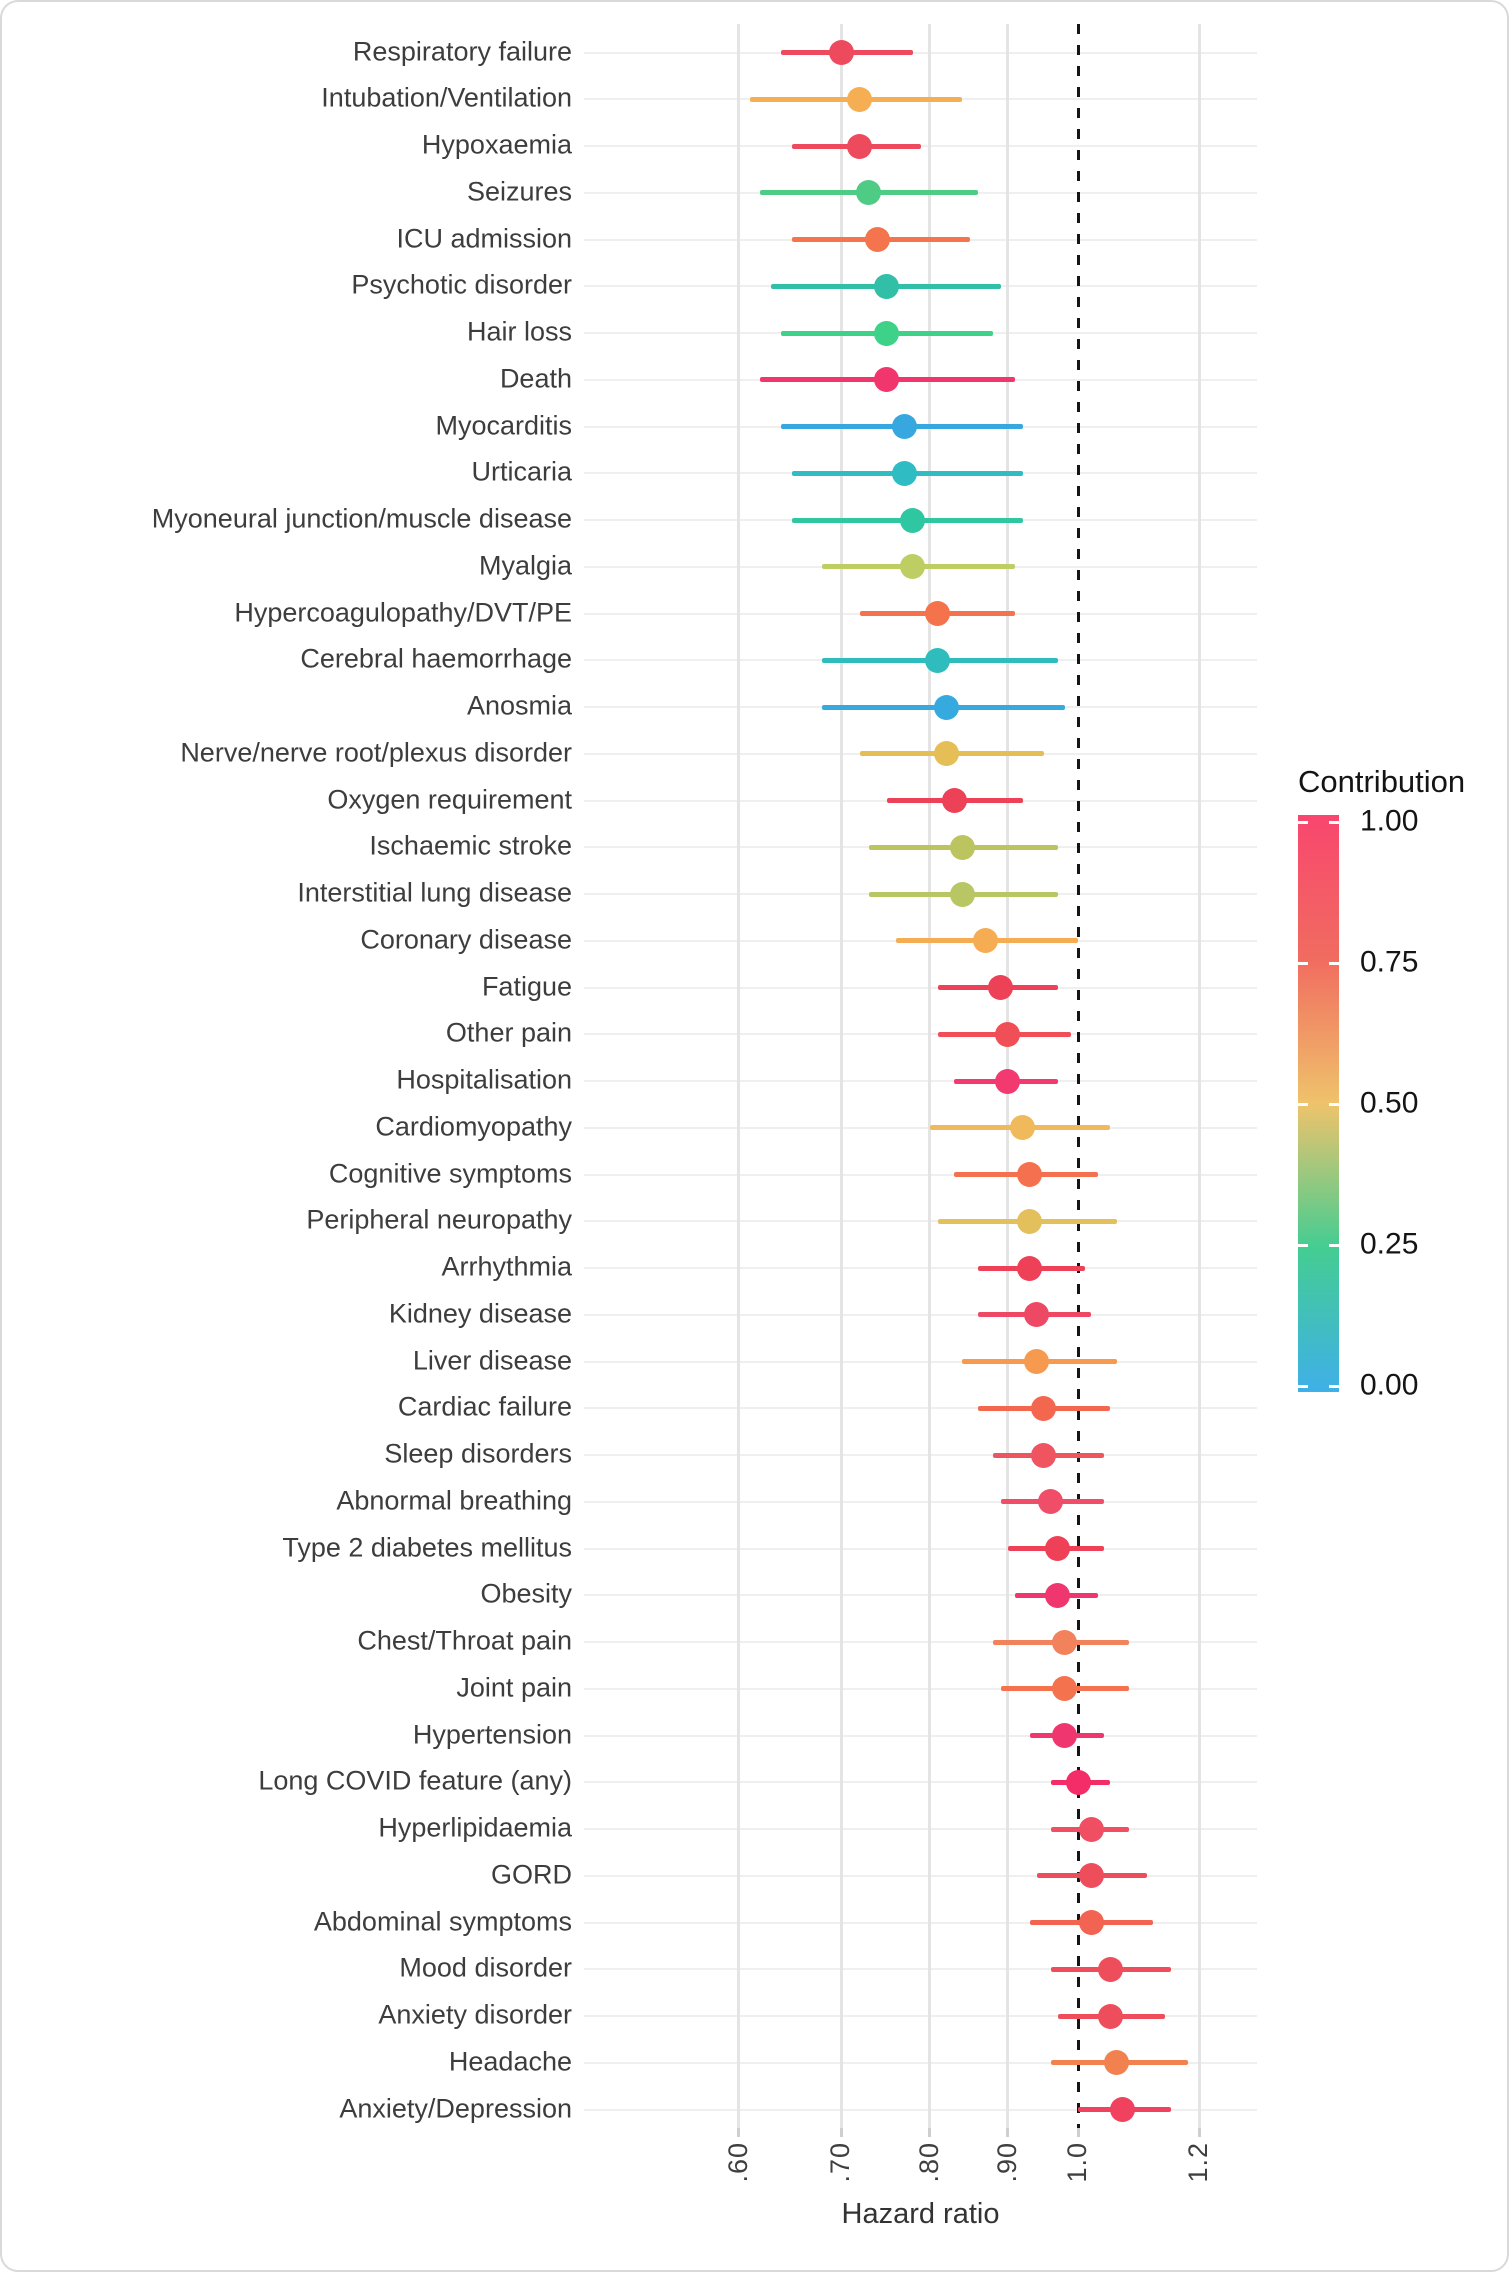 Image resolution: width=1509 pixels, height=2272 pixels. What do you see at coordinates (519, 331) in the screenshot?
I see `row-label: Hair loss` at bounding box center [519, 331].